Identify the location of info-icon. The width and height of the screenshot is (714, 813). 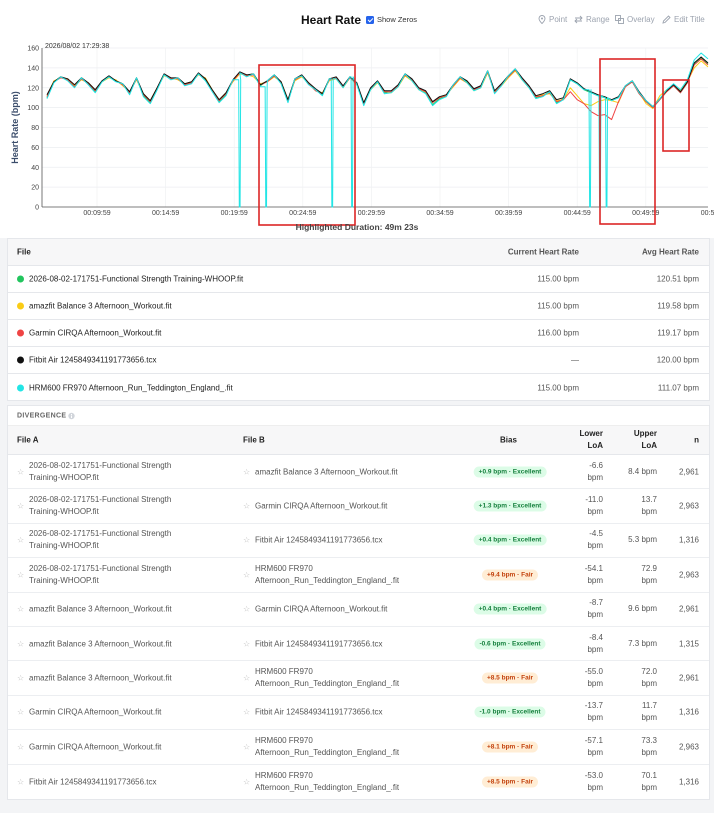
(71, 415).